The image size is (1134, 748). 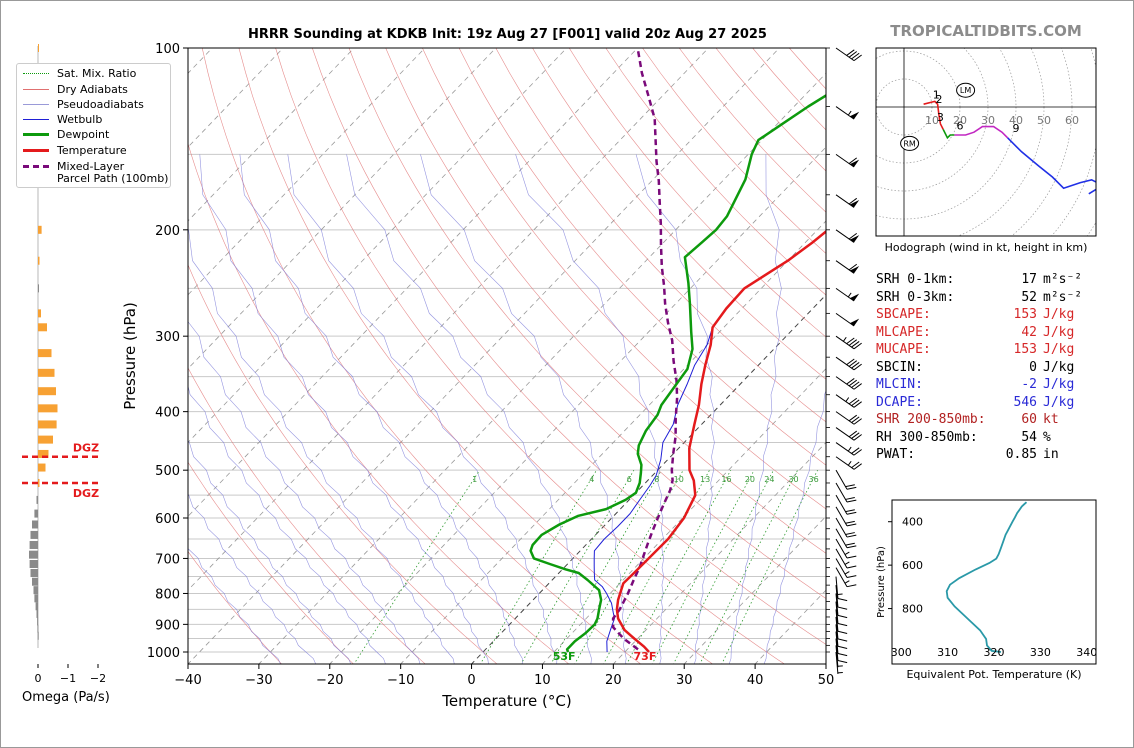 I want to click on y-tick-label: 500, so click(x=167, y=471).